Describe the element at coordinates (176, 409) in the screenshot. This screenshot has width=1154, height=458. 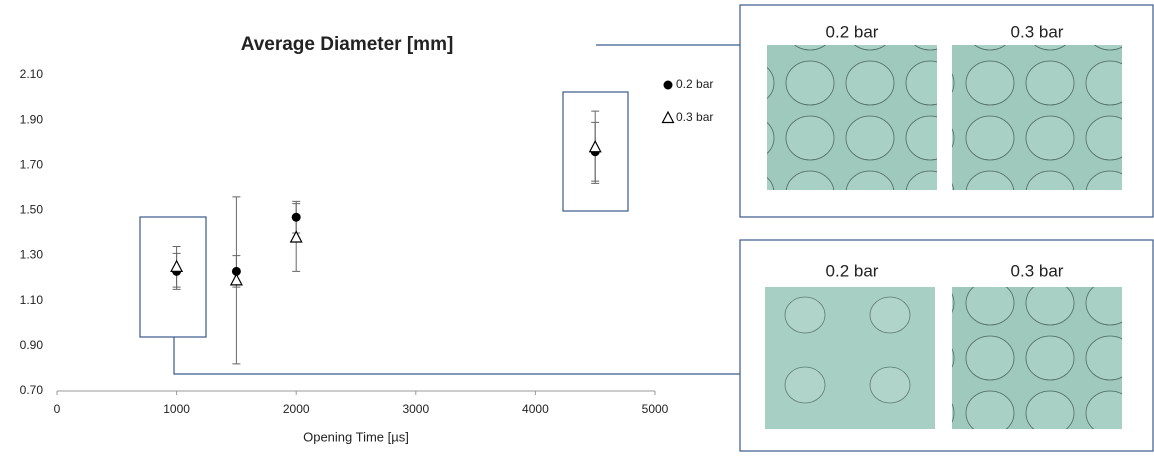
I see `x-tick-label: 1000` at that location.